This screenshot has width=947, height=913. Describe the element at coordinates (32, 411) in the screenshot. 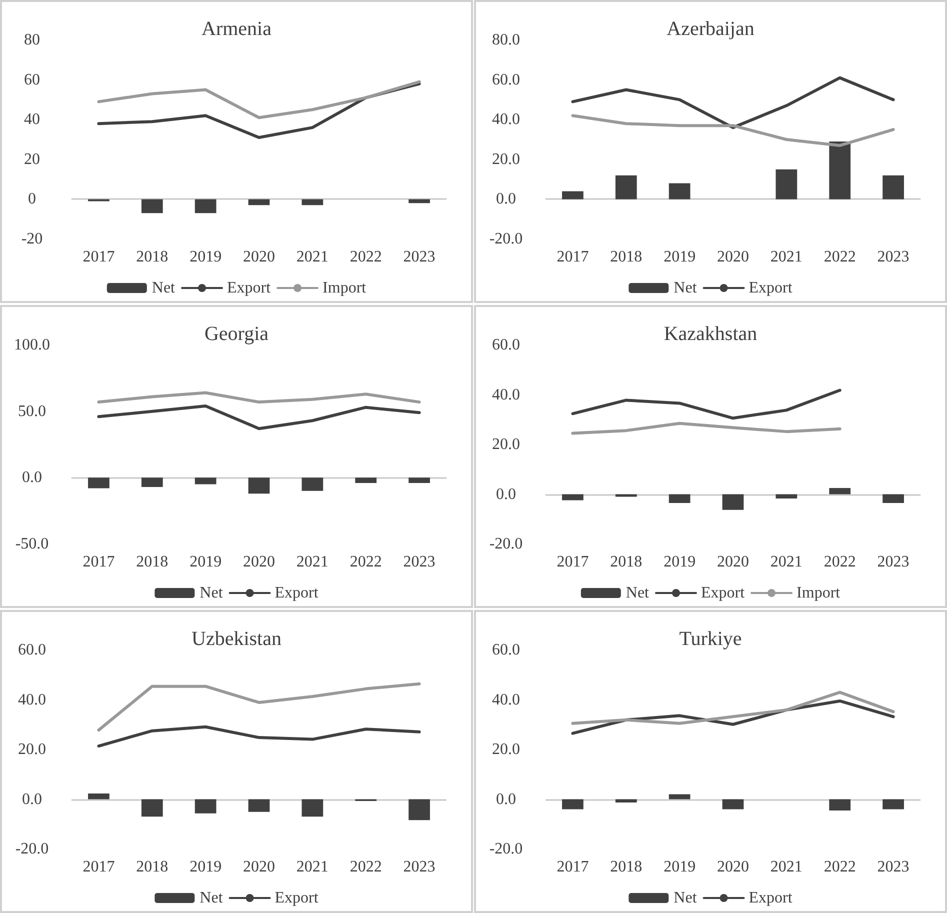

I see `y-tick-label: 50.0` at that location.